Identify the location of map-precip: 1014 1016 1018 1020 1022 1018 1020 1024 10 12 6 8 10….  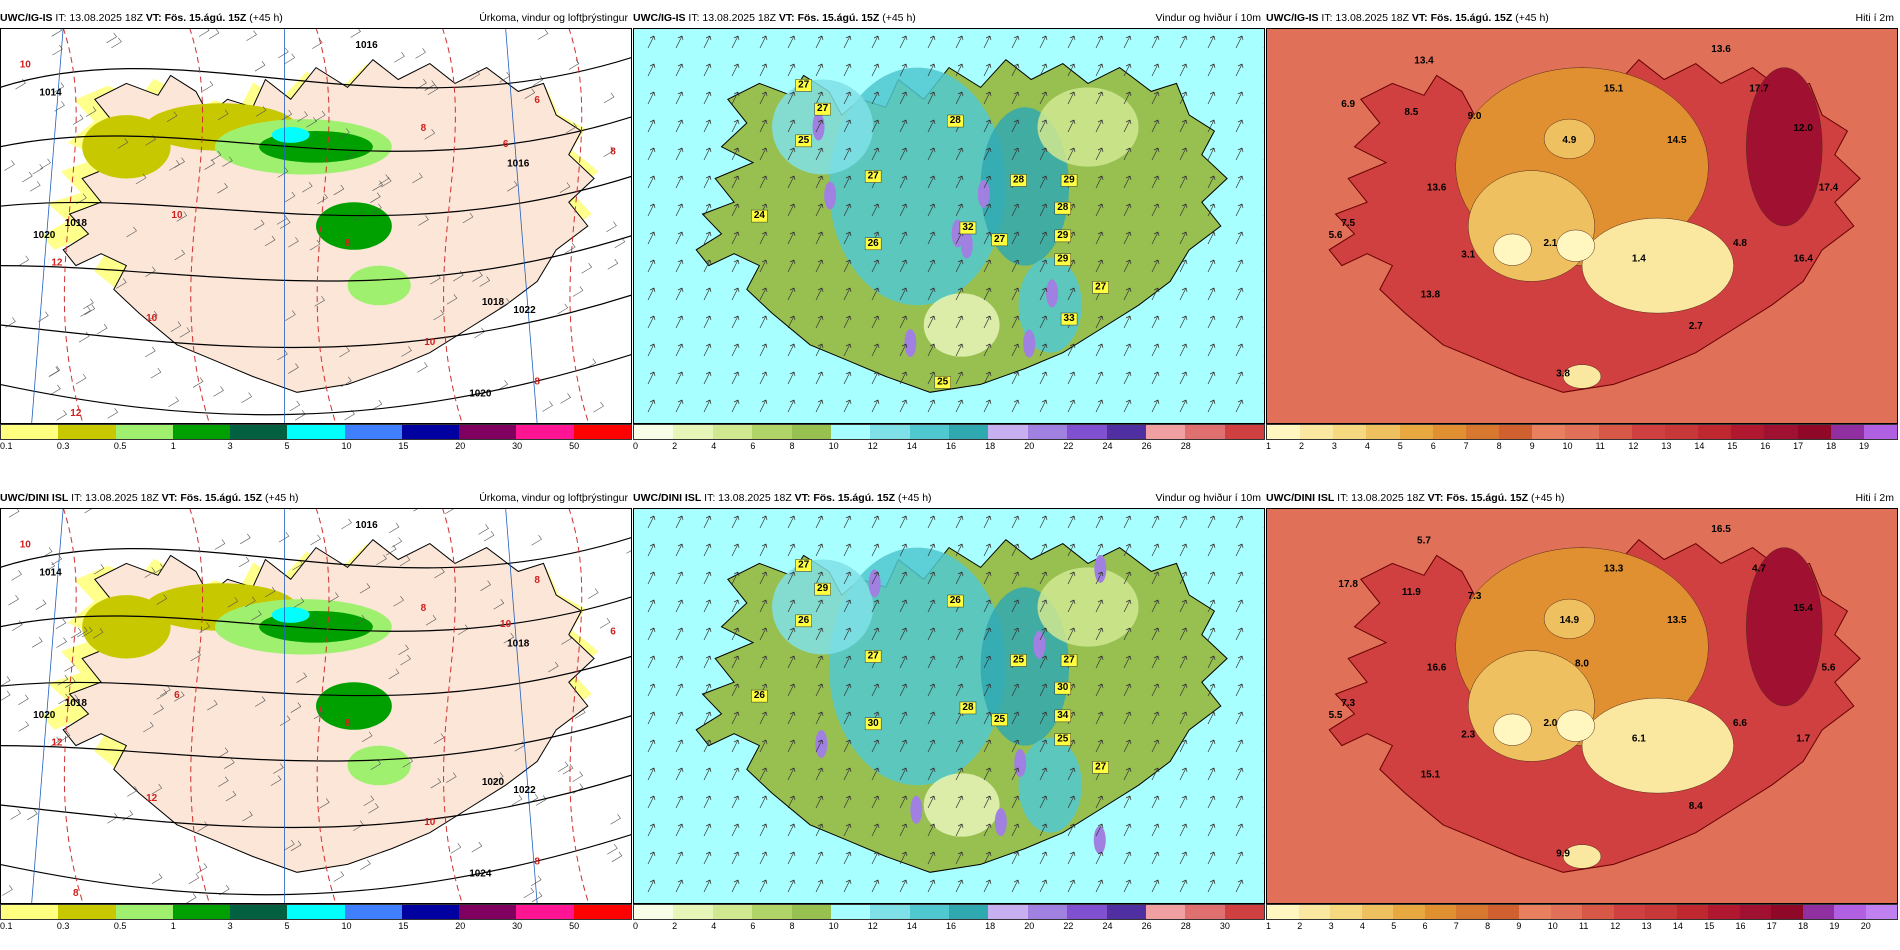
(316, 706).